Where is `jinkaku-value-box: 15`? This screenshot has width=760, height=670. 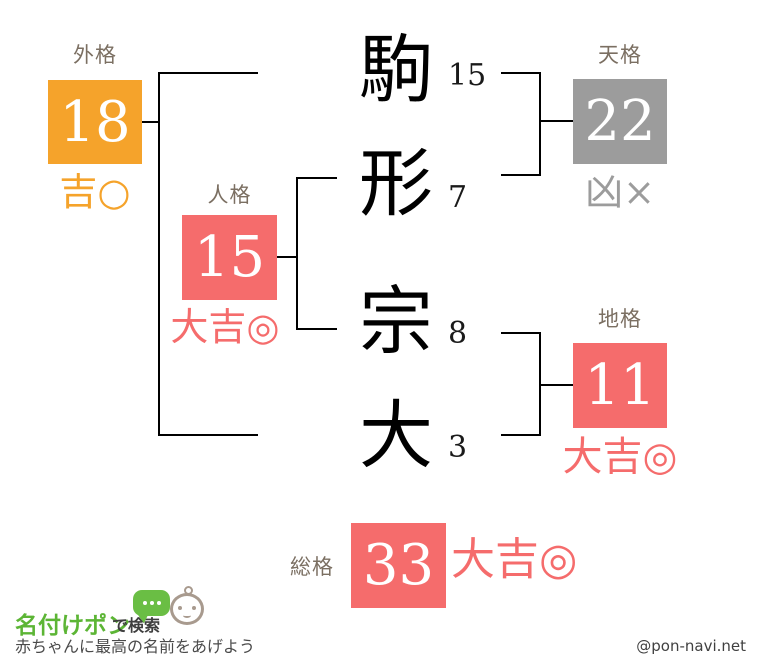
jinkaku-value-box: 15 is located at coordinates (229, 257).